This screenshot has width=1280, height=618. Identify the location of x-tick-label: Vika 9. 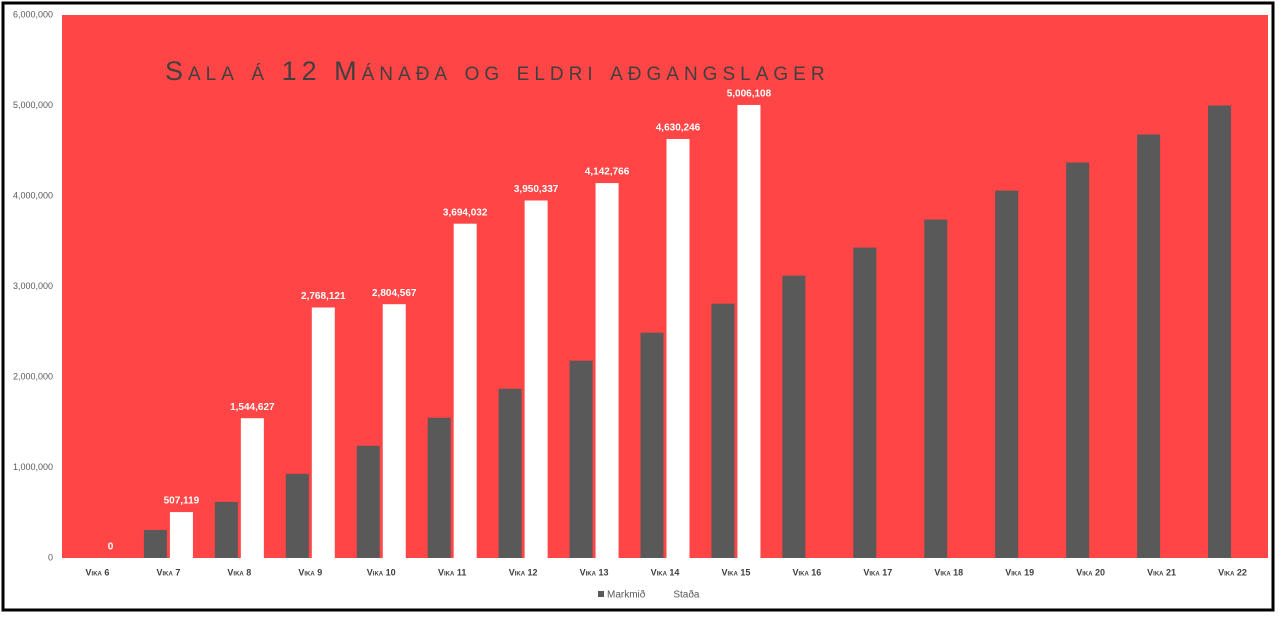
(310, 572).